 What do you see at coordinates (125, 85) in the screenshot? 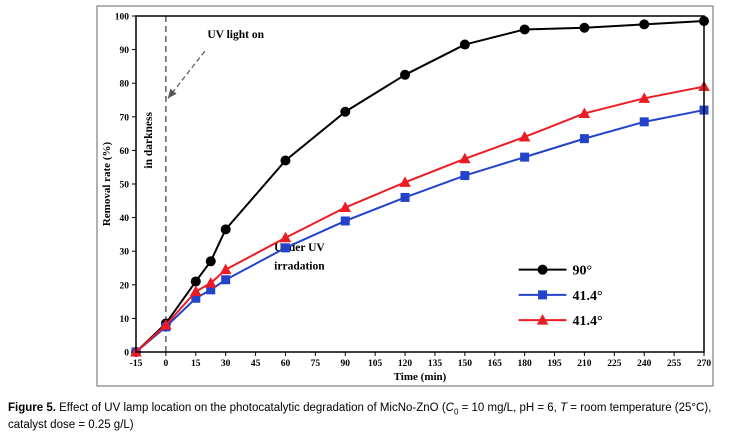
I see `svg-text: 80` at bounding box center [125, 85].